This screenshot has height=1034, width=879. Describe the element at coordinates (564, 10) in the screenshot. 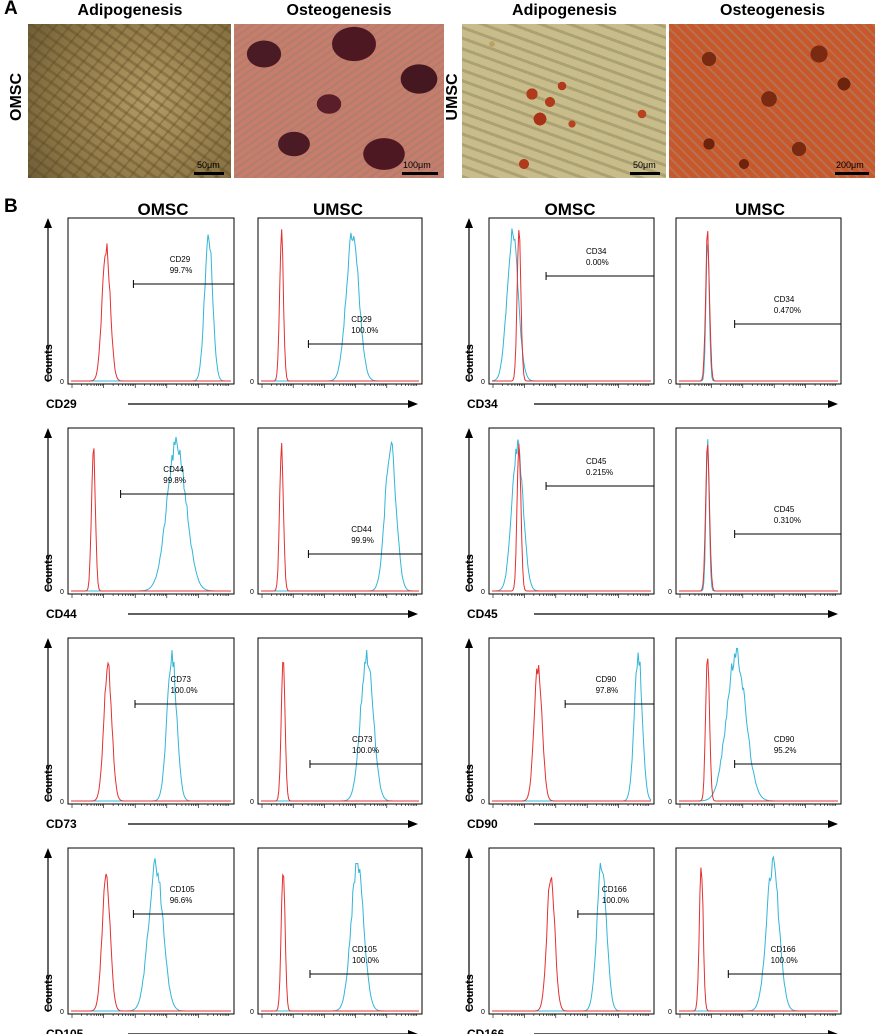

I see `umsc-adipogenesis-title: Adipogenesis` at that location.